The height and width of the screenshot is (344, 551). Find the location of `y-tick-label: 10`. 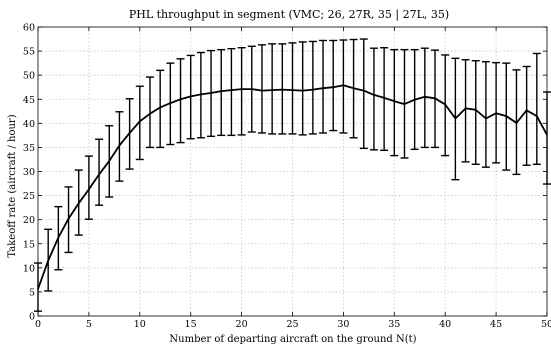

y-tick-label: 10 is located at coordinates (29, 268).